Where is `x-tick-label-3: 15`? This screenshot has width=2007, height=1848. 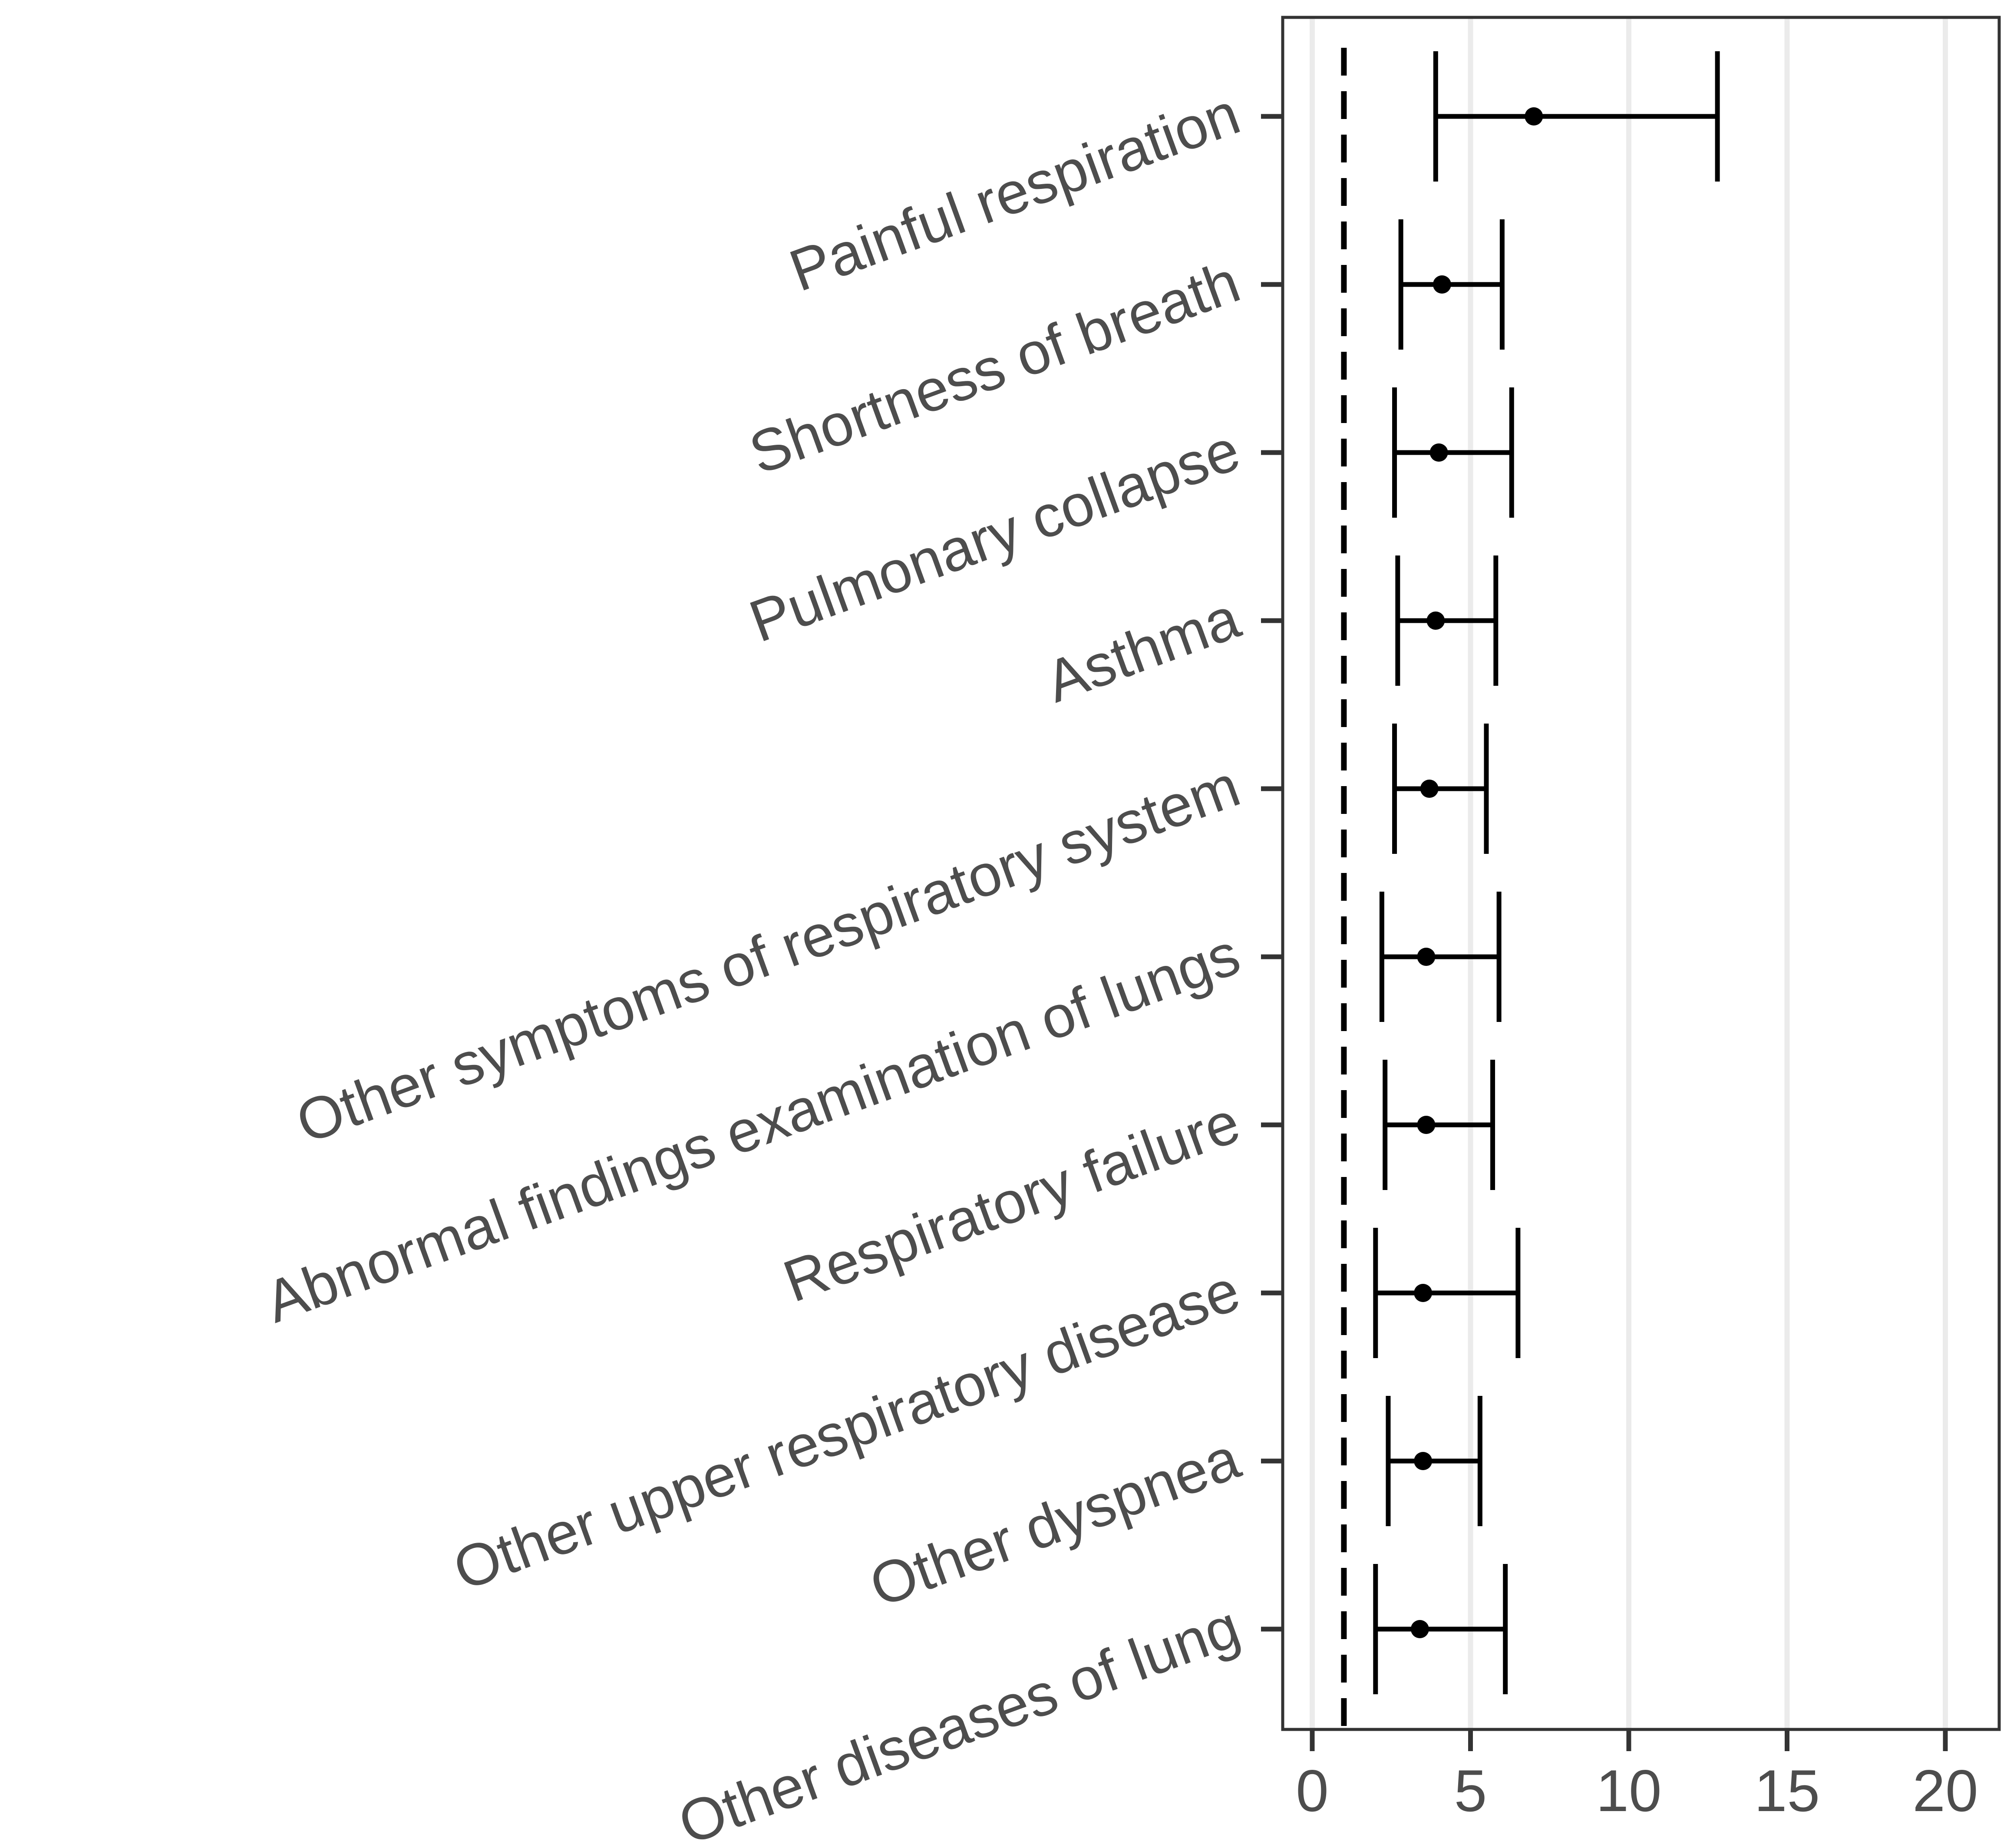 x-tick-label-3: 15 is located at coordinates (1787, 1791).